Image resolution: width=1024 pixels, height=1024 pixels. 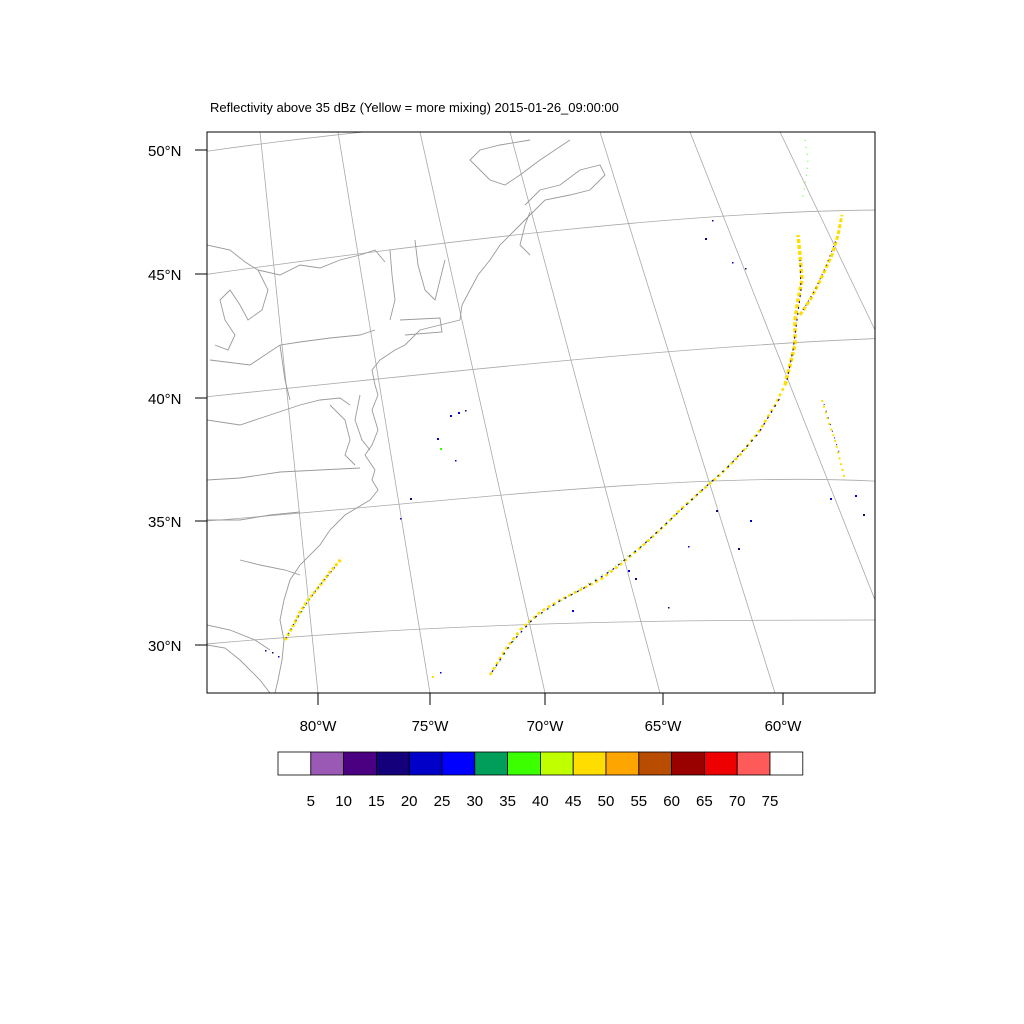 I want to click on colorbar-labels: 5 10 15 20 25 30 35 40 45 50 55 60 65 70 75, so click(x=543, y=801).